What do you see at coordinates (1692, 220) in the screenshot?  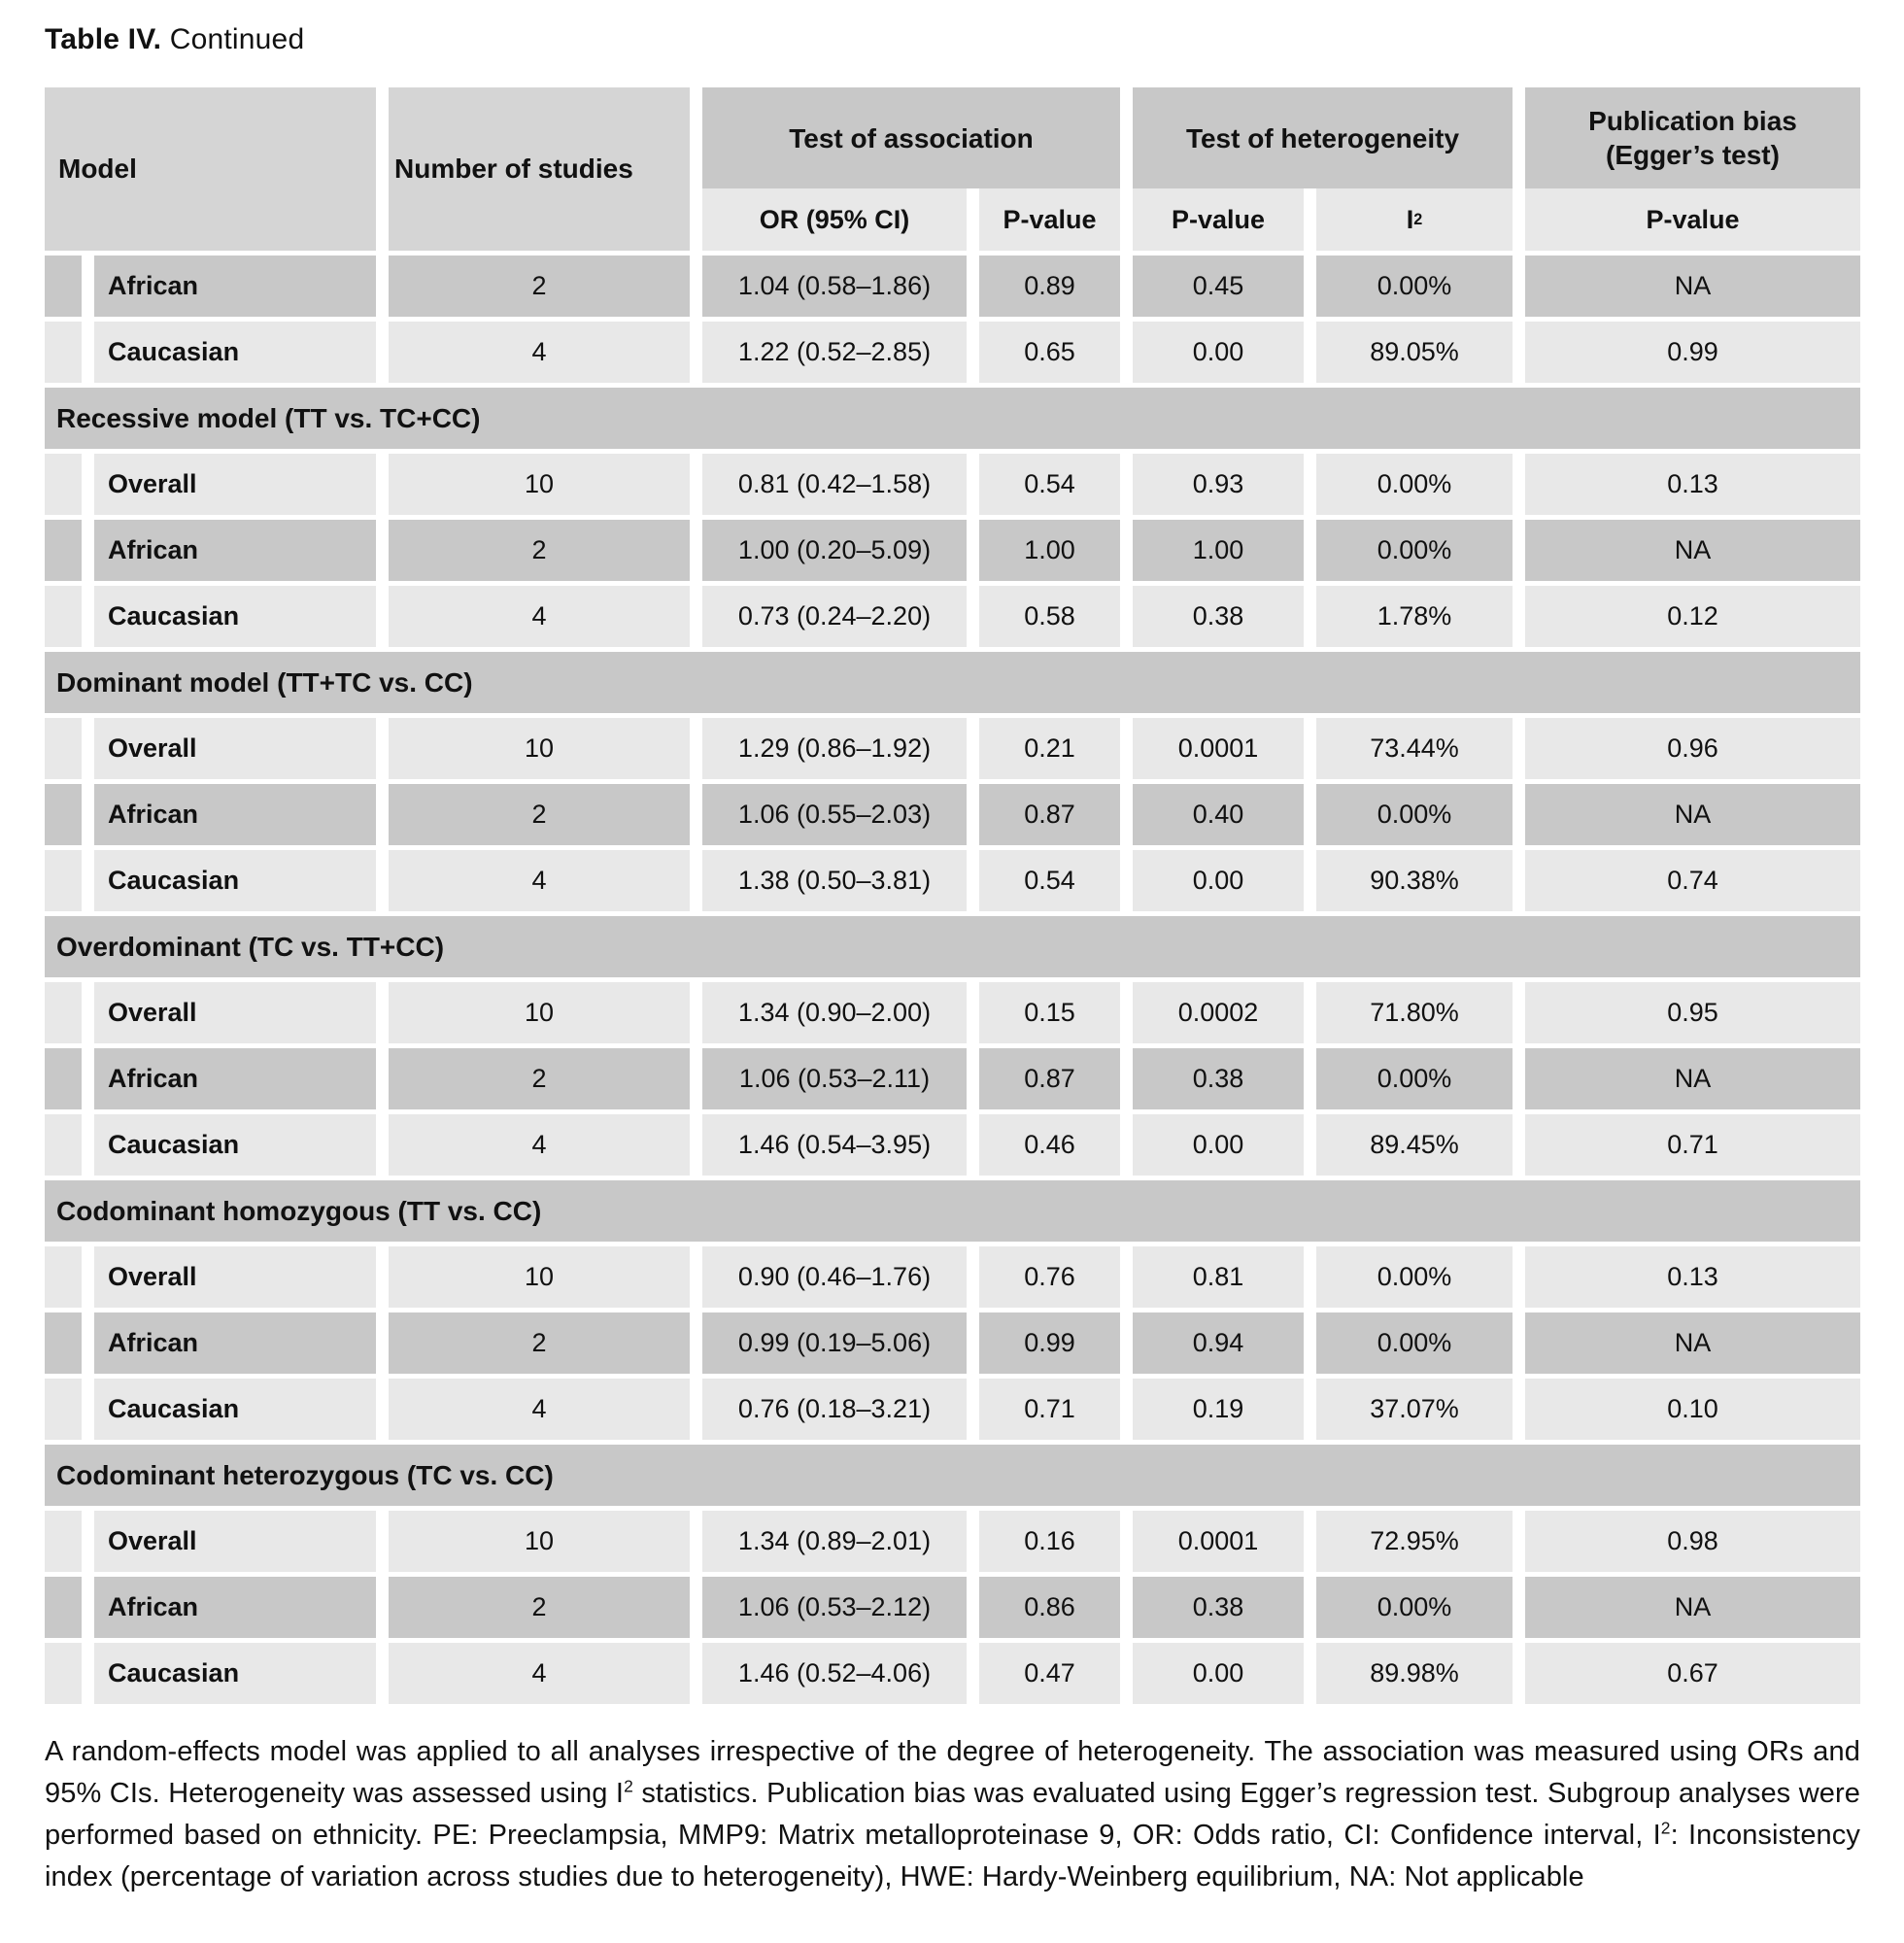 I see `publication-bias-subheaders: P-value` at bounding box center [1692, 220].